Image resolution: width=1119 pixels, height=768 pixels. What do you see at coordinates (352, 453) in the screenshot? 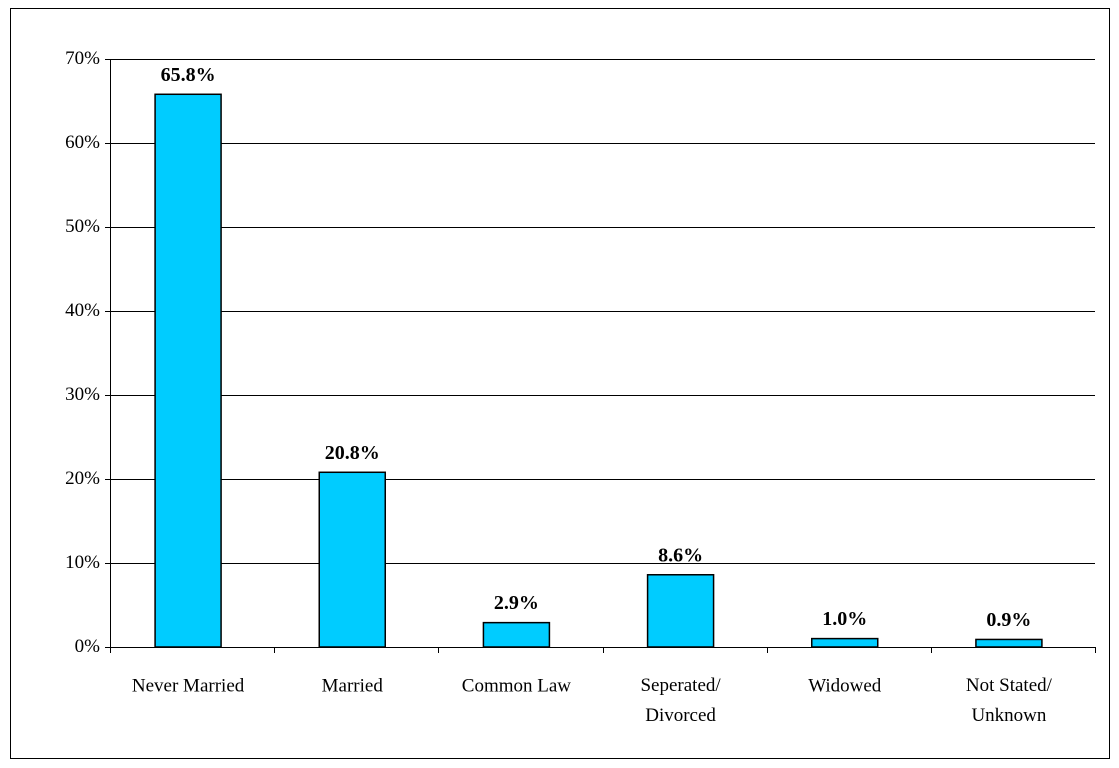
I see `data-label: 20.8%` at bounding box center [352, 453].